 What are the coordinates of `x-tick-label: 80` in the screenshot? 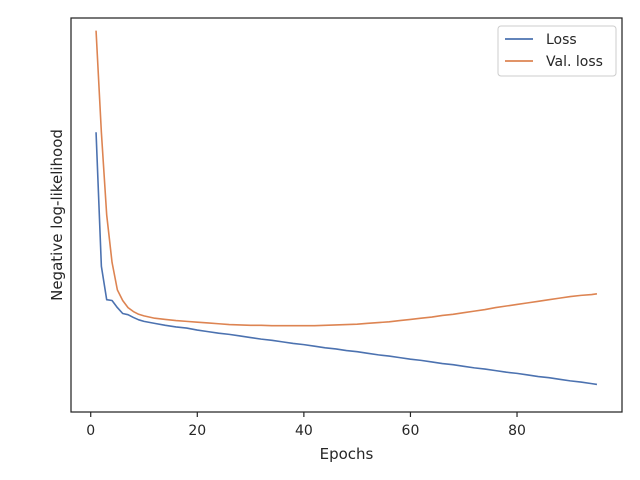 It's located at (517, 431).